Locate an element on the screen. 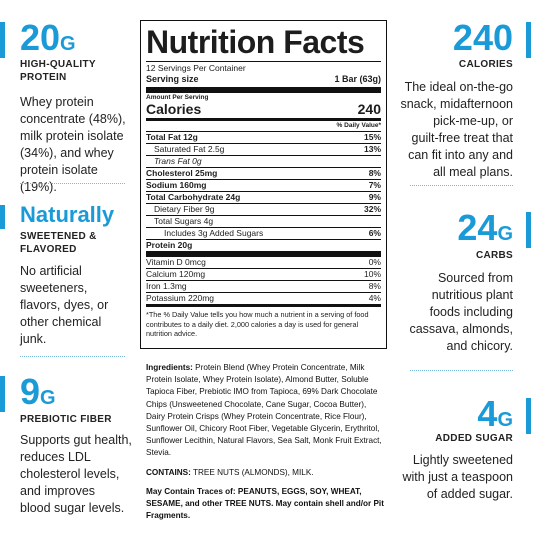  daily-value-header: % Daily Value* is located at coordinates (358, 125).